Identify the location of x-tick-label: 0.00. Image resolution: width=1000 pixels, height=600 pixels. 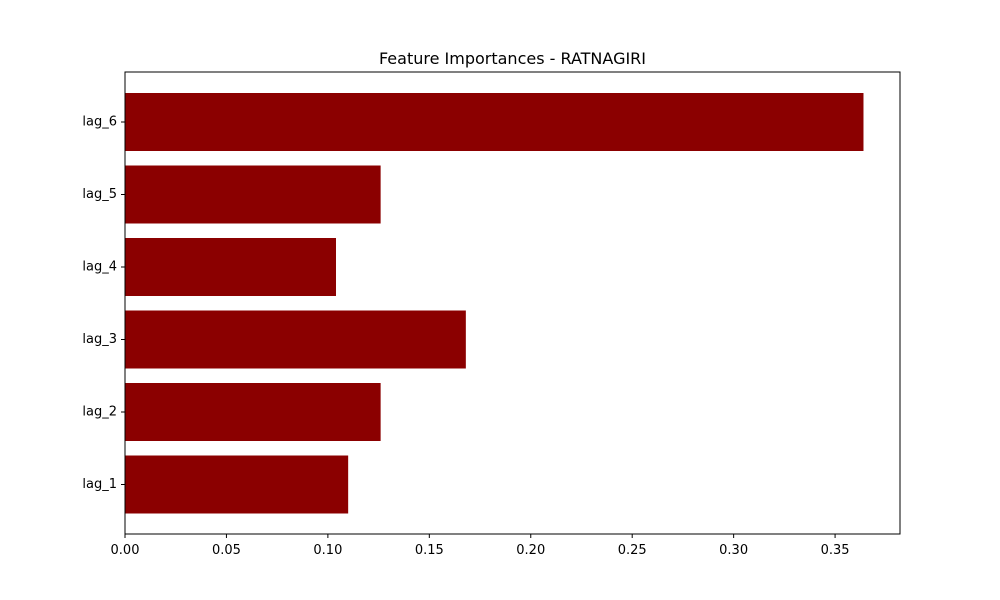
(125, 550).